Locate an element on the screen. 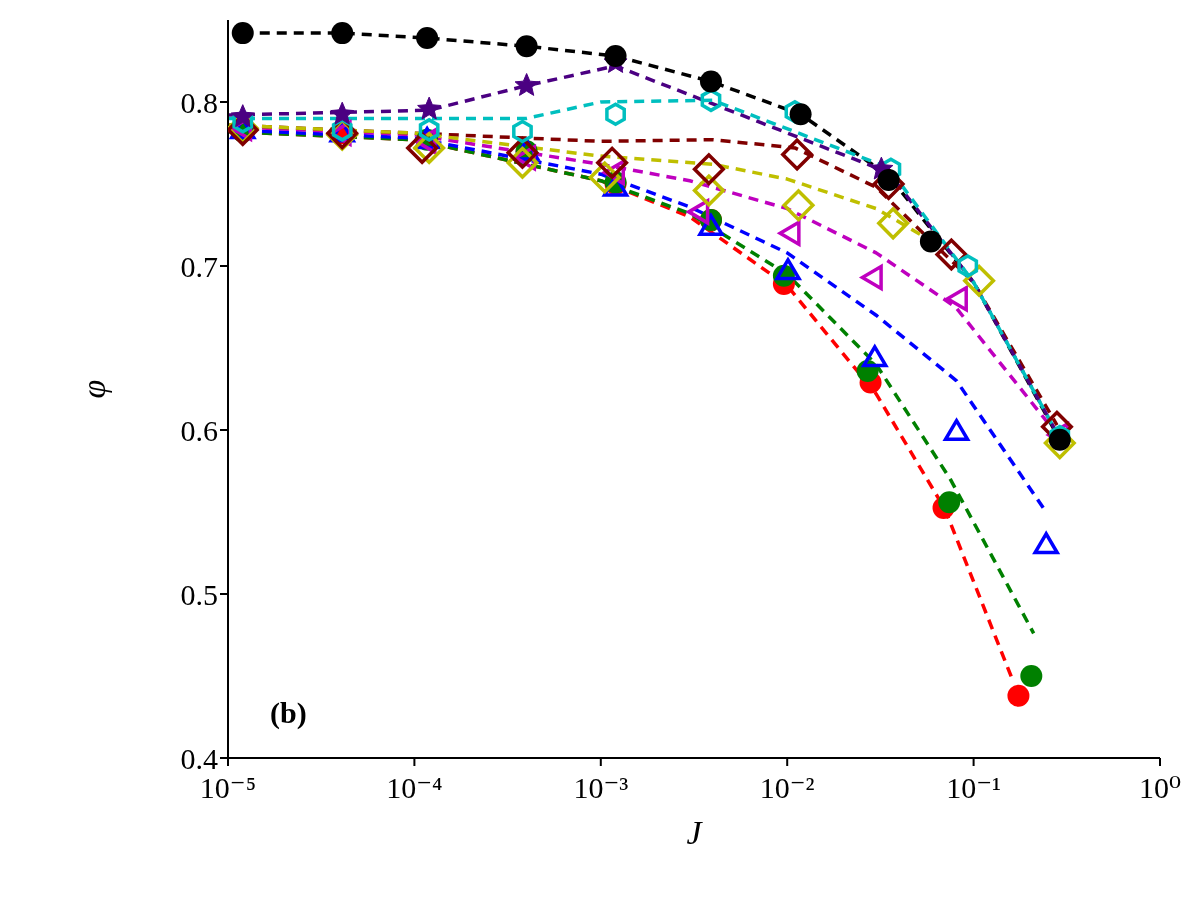 The image size is (1200, 900). annotation: (b) is located at coordinates (288, 713).